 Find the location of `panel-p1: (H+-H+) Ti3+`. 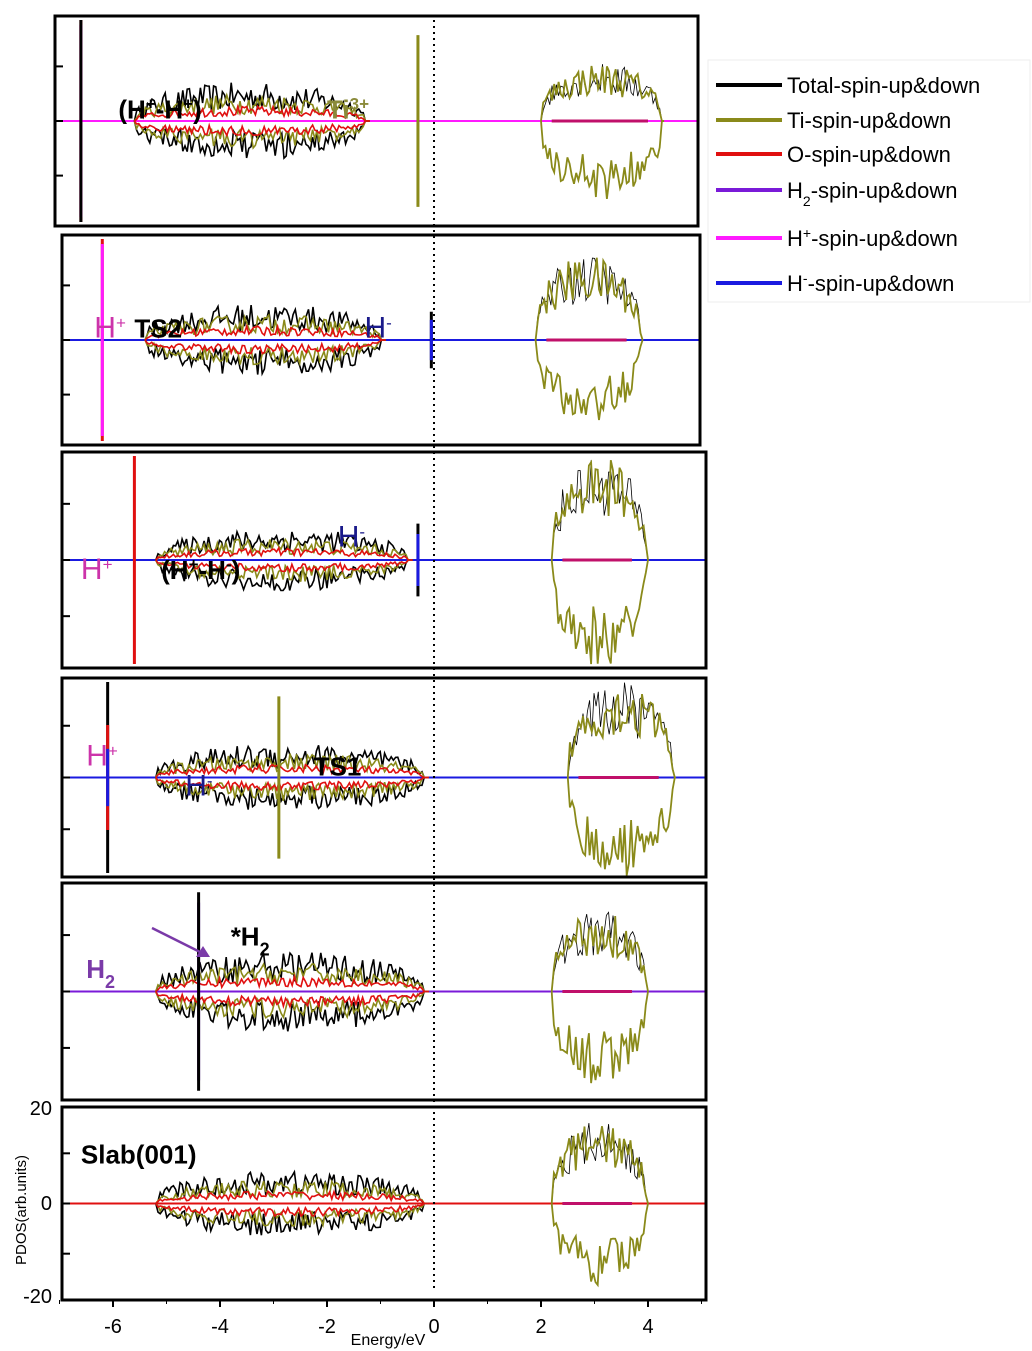

panel-p1: (H+-H+) Ti3+ is located at coordinates (376, 121).